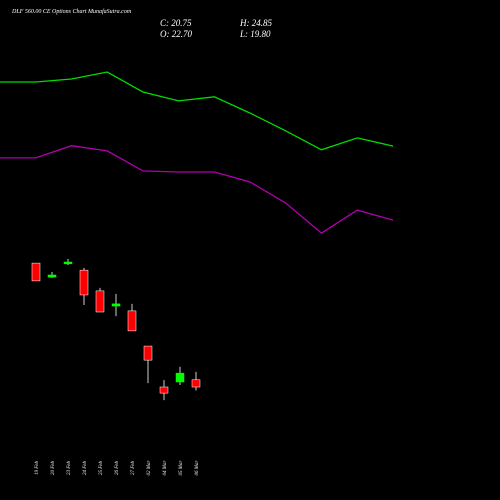 The image size is (500, 500). Describe the element at coordinates (165, 468) in the screenshot. I see `x-tick-label: 04 Mar` at that location.